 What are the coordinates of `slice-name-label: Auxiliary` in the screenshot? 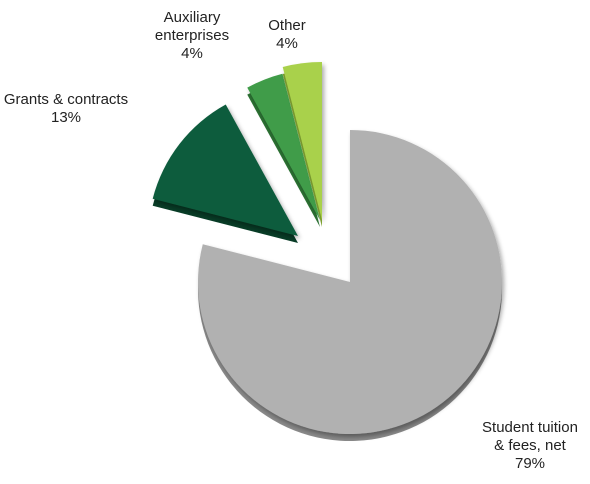 It's located at (192, 17).